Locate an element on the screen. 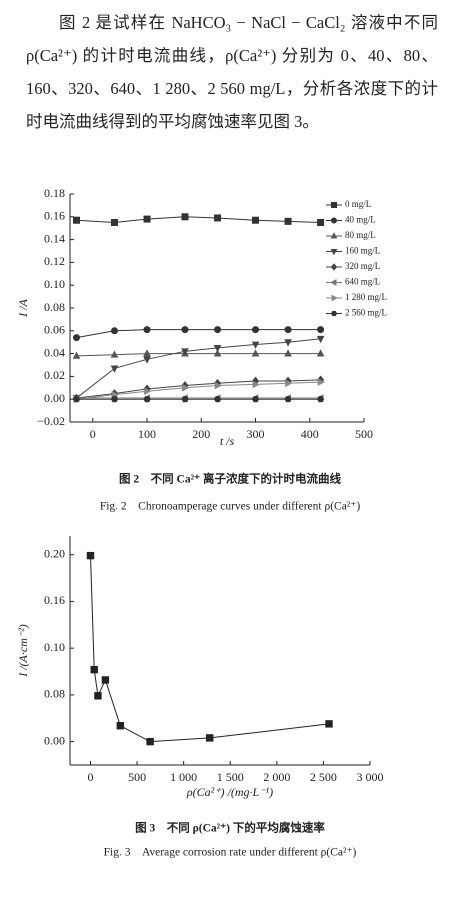  y-tick-label: 0.04 is located at coordinates (54, 352).